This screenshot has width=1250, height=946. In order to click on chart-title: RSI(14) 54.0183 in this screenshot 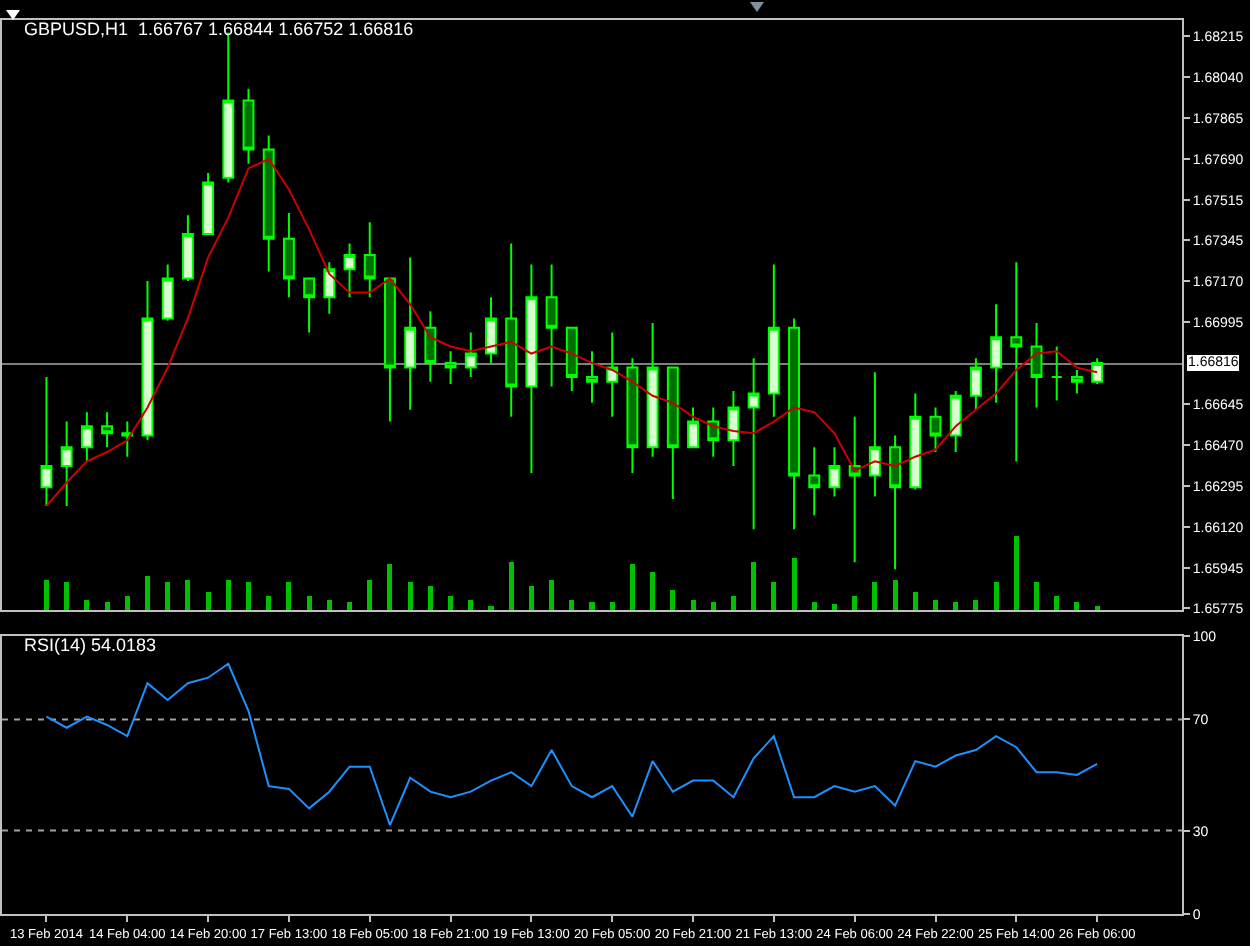, I will do `click(90, 644)`.